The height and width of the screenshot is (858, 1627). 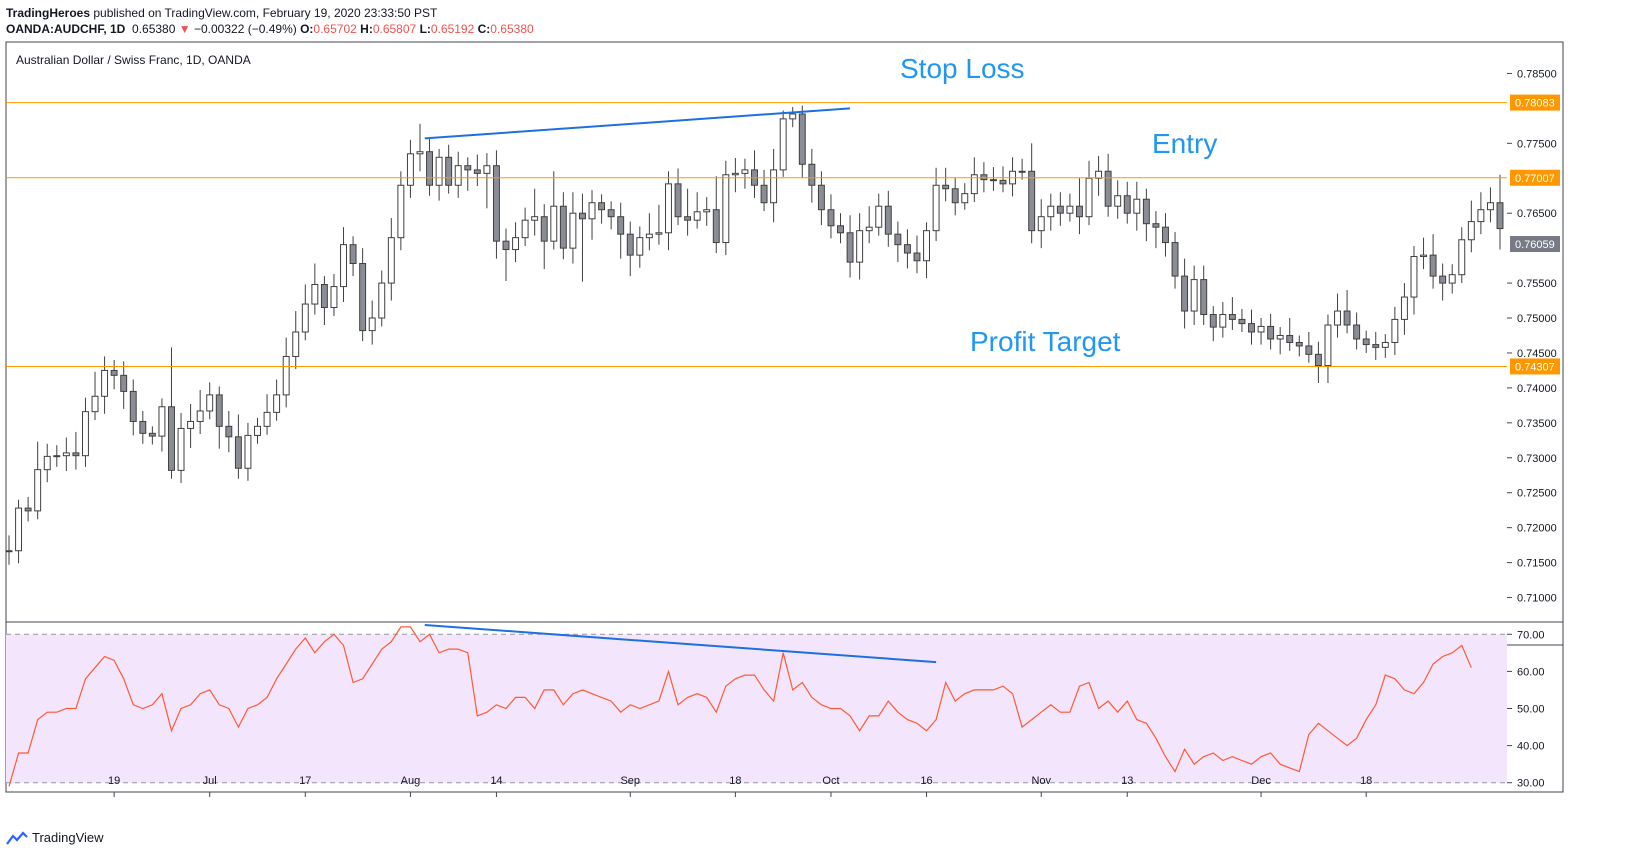 What do you see at coordinates (1537, 459) in the screenshot?
I see `price-tick-label: 0.73000` at bounding box center [1537, 459].